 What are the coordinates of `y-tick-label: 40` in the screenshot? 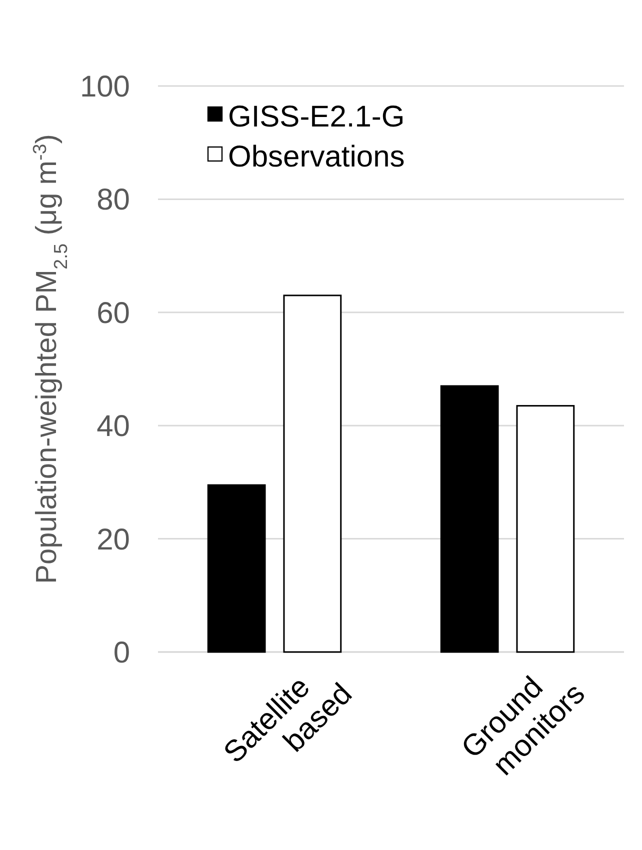 It's located at (113, 427).